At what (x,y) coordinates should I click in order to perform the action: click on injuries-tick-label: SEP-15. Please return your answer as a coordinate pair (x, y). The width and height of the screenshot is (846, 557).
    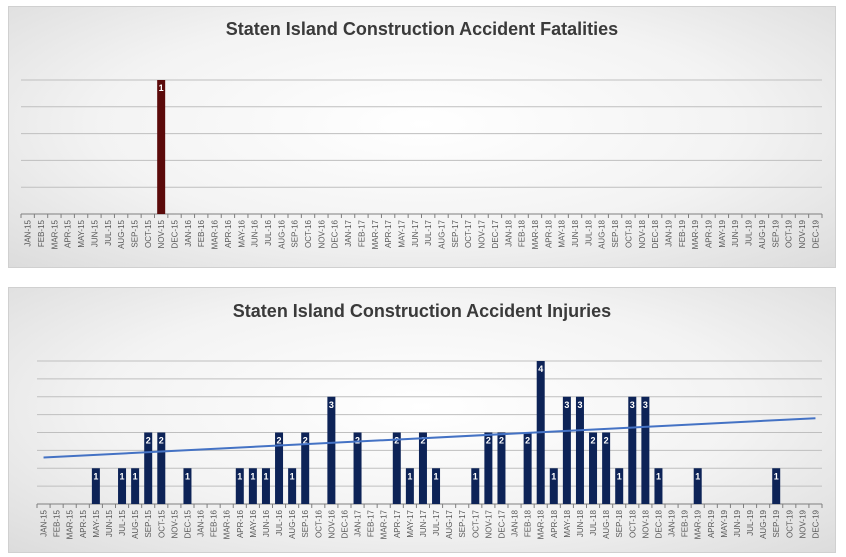
    Looking at the image, I should click on (148, 523).